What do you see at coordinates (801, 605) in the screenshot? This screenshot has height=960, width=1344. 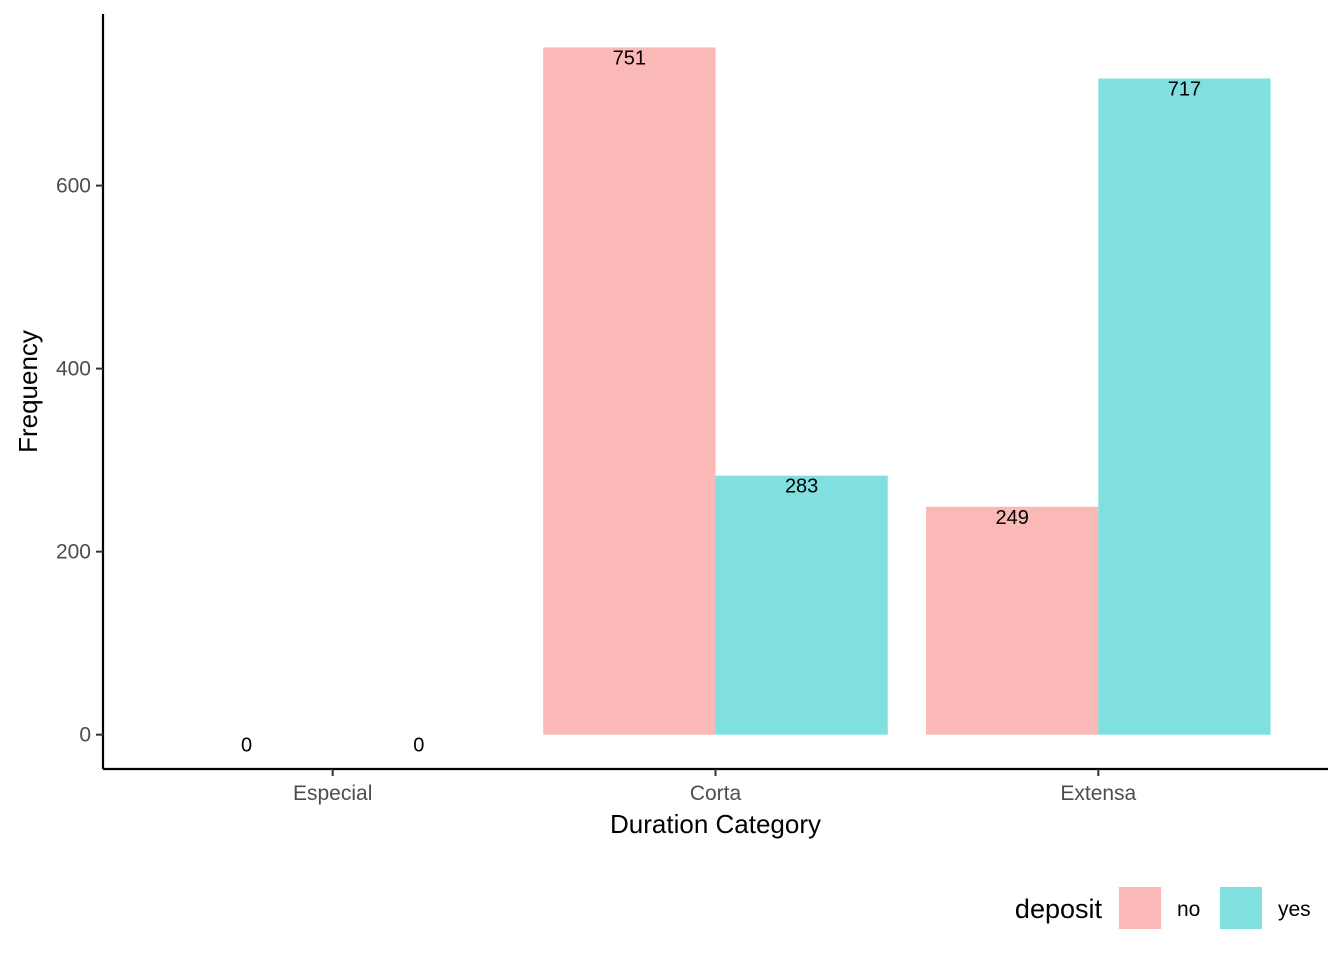 I see `bar-corta-yes` at bounding box center [801, 605].